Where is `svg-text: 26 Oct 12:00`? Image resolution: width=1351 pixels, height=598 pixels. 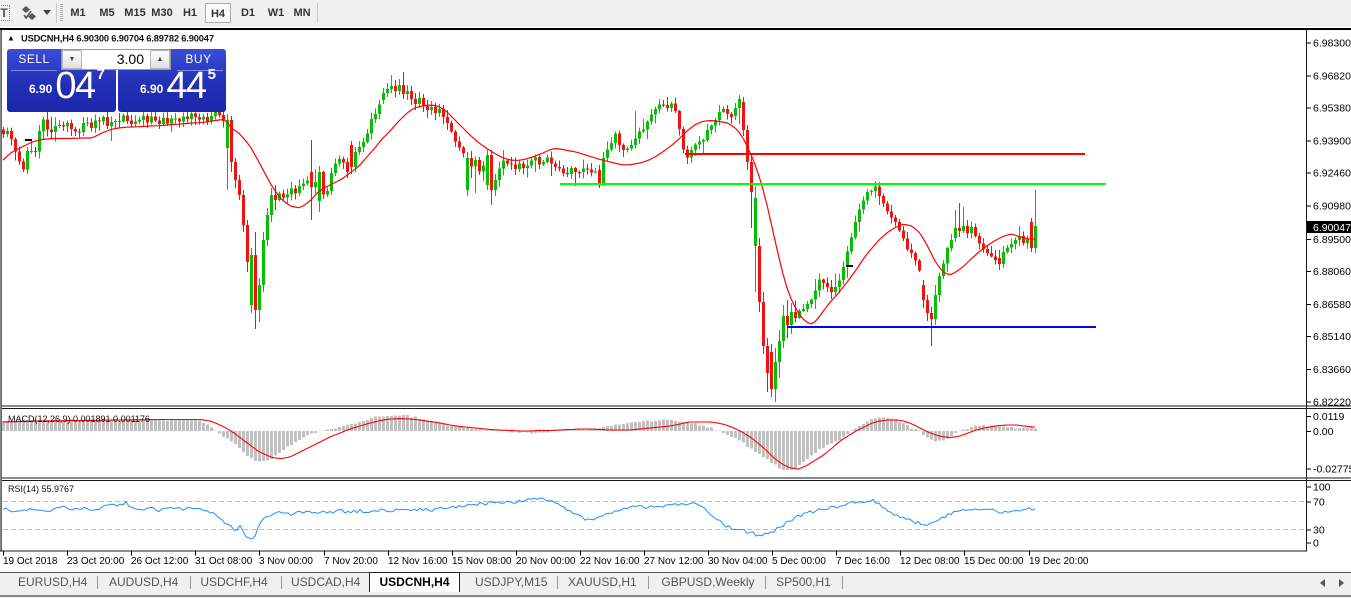
svg-text: 26 Oct 12:00 is located at coordinates (160, 561).